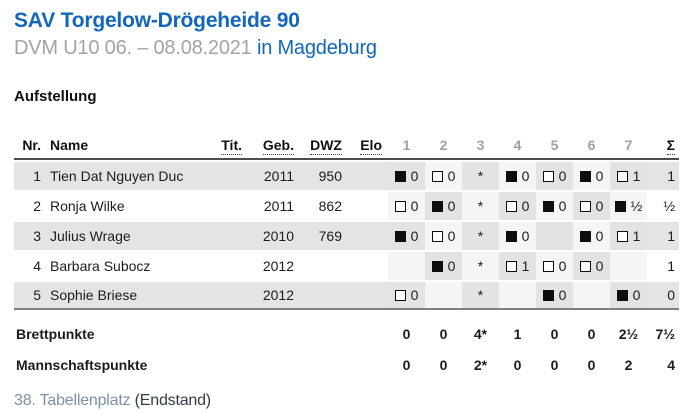 This screenshot has height=413, width=693. Describe the element at coordinates (131, 206) in the screenshot. I see `player-name: Ronja Wilke` at that location.